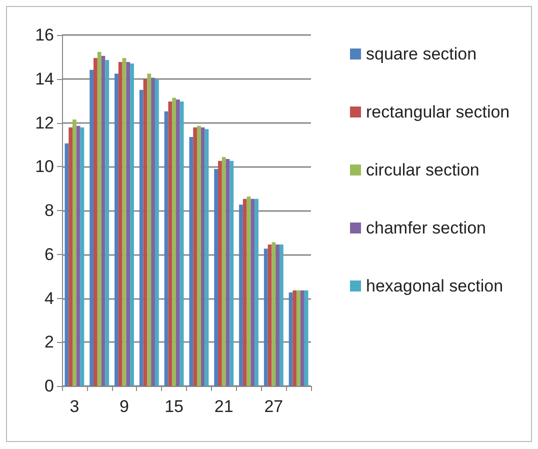 The width and height of the screenshot is (538, 449). I want to click on y-tick-label: 12, so click(44, 122).